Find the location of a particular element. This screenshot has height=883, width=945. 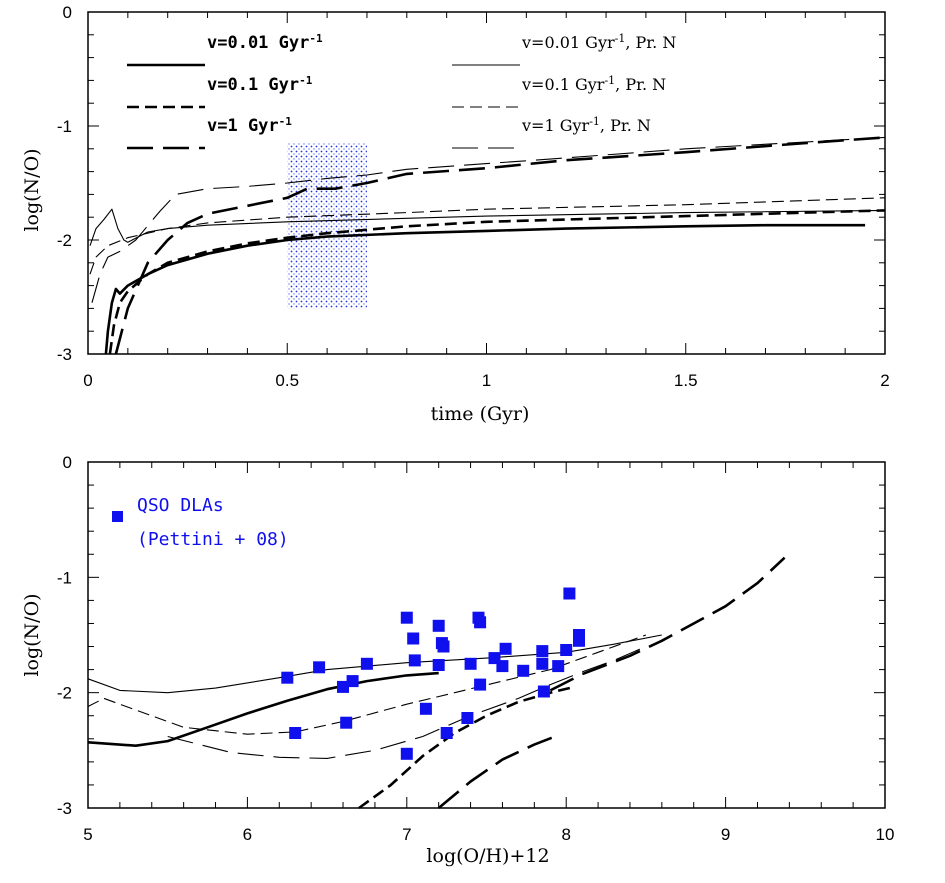

x-tick-label: 7 is located at coordinates (406, 834).